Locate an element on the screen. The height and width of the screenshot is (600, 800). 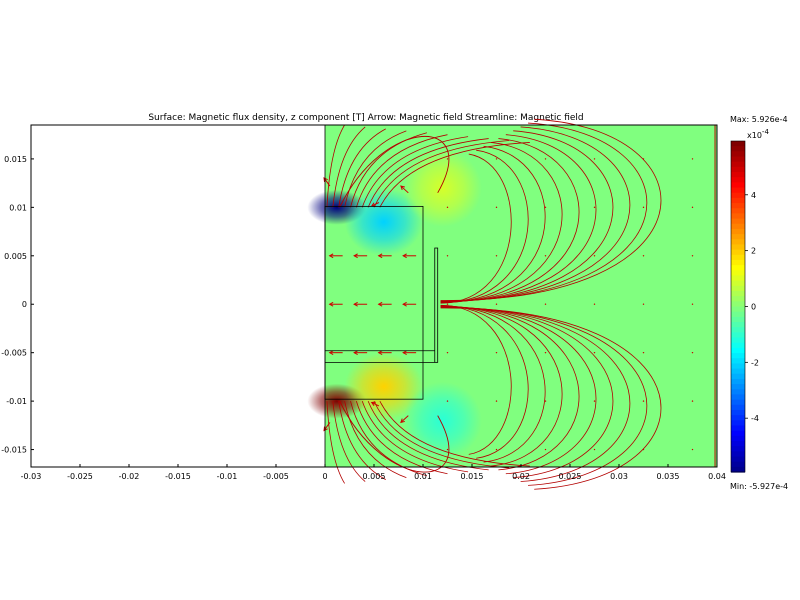
x-tick-label: 0.01 is located at coordinates (423, 476).